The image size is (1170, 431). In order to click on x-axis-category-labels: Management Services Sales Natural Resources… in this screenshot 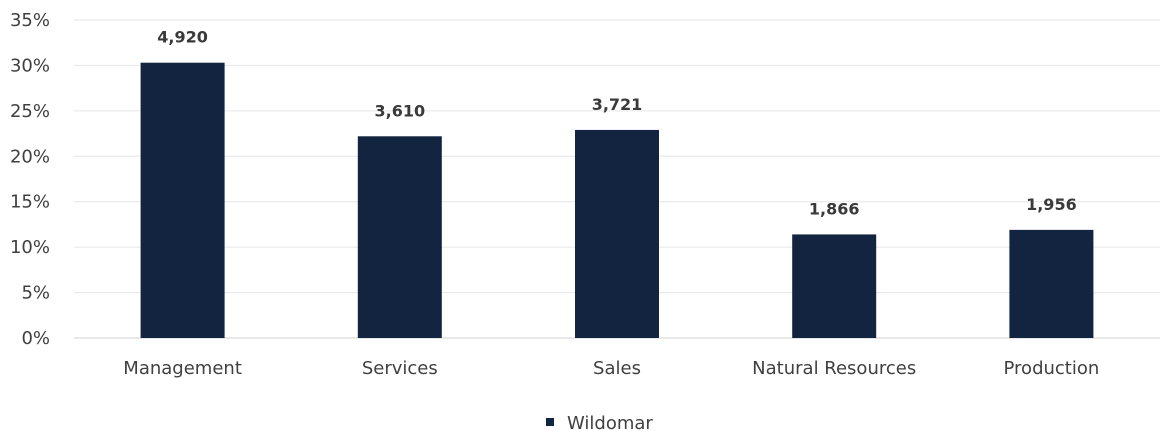, I will do `click(611, 368)`.